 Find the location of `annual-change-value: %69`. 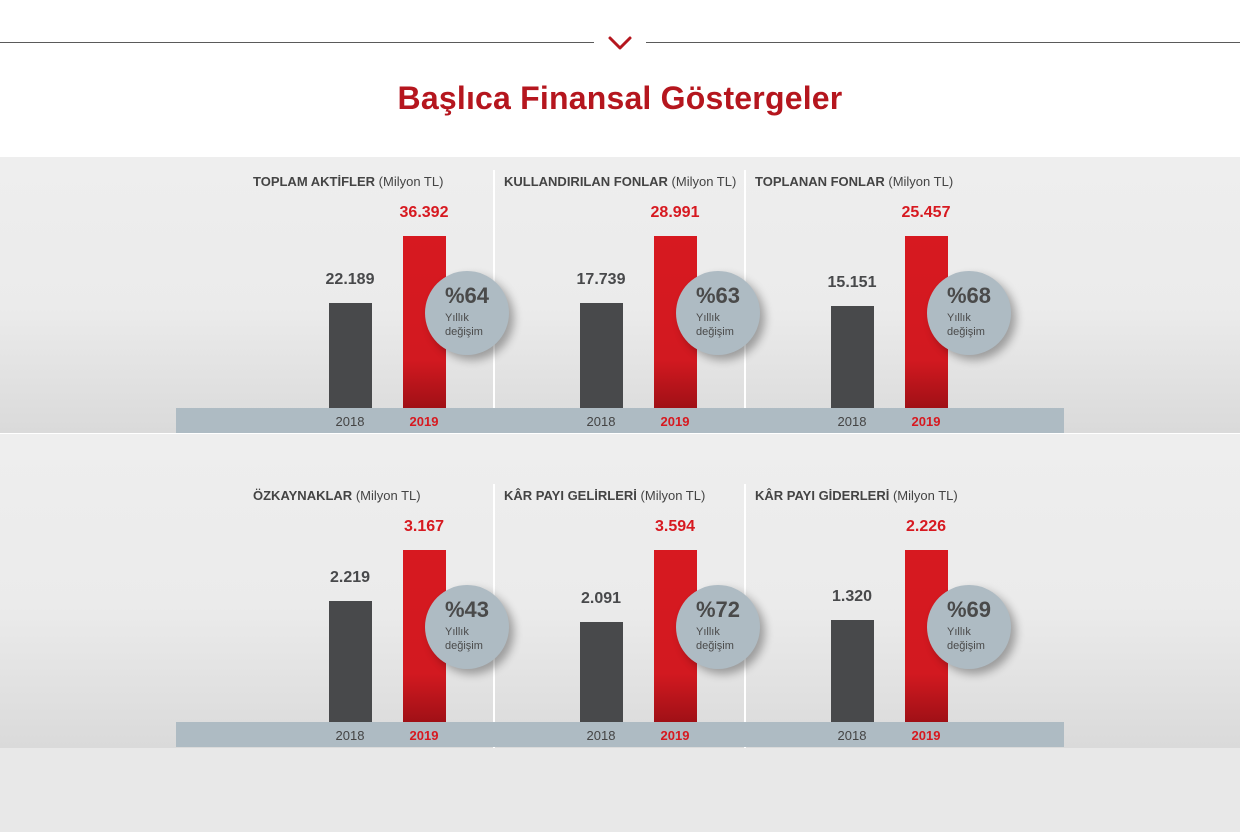

annual-change-value: %69 is located at coordinates (969, 609).